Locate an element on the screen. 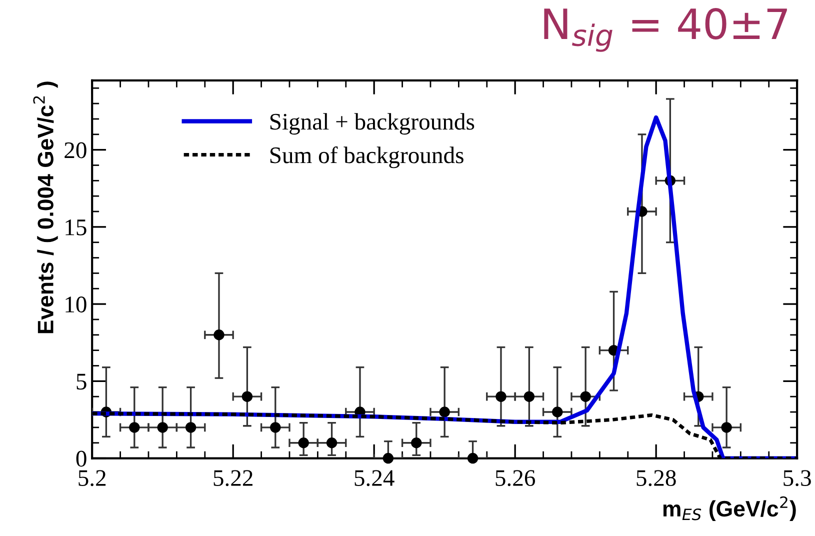 This screenshot has width=815, height=536. y-tick-label: 20 is located at coordinates (75, 150).